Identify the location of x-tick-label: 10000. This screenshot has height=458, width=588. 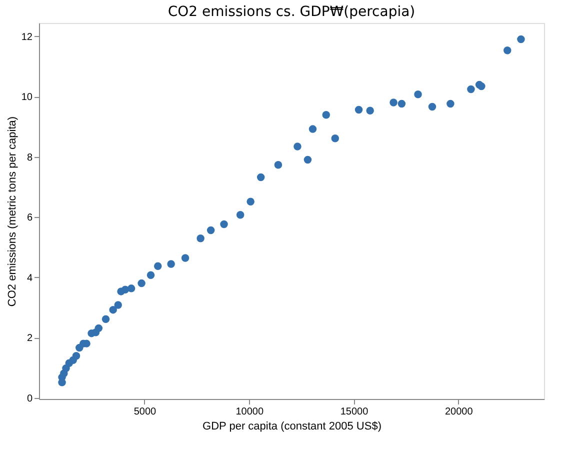
(250, 412).